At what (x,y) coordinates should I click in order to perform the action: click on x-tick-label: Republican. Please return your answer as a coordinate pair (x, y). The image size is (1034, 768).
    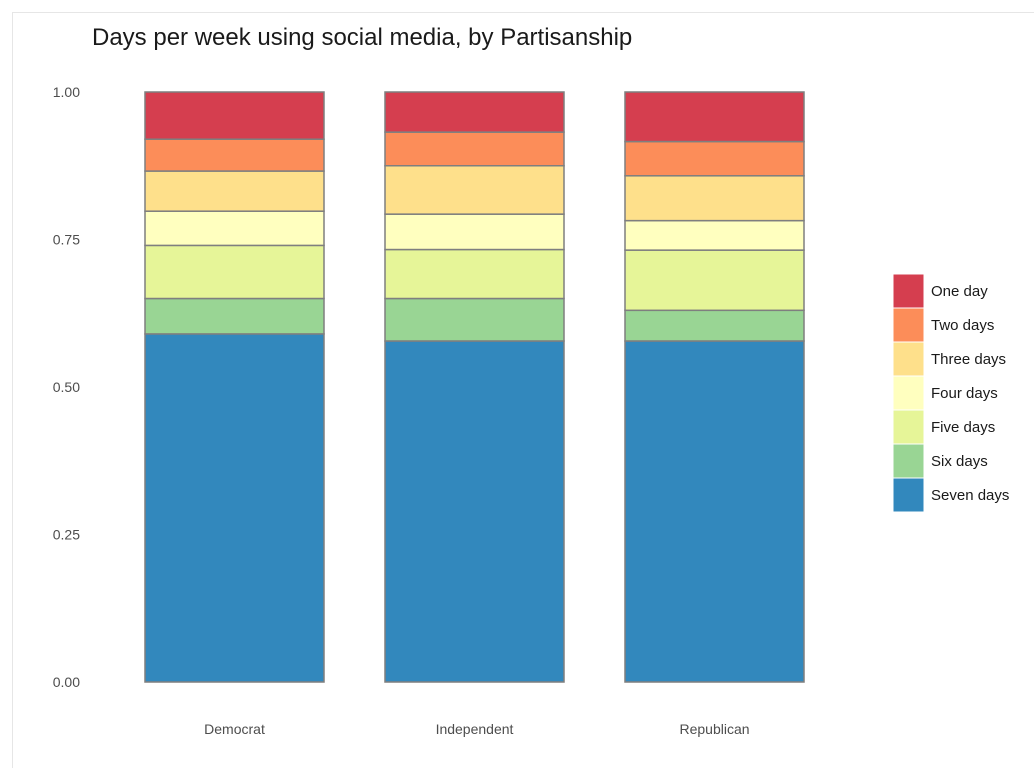
    Looking at the image, I should click on (714, 729).